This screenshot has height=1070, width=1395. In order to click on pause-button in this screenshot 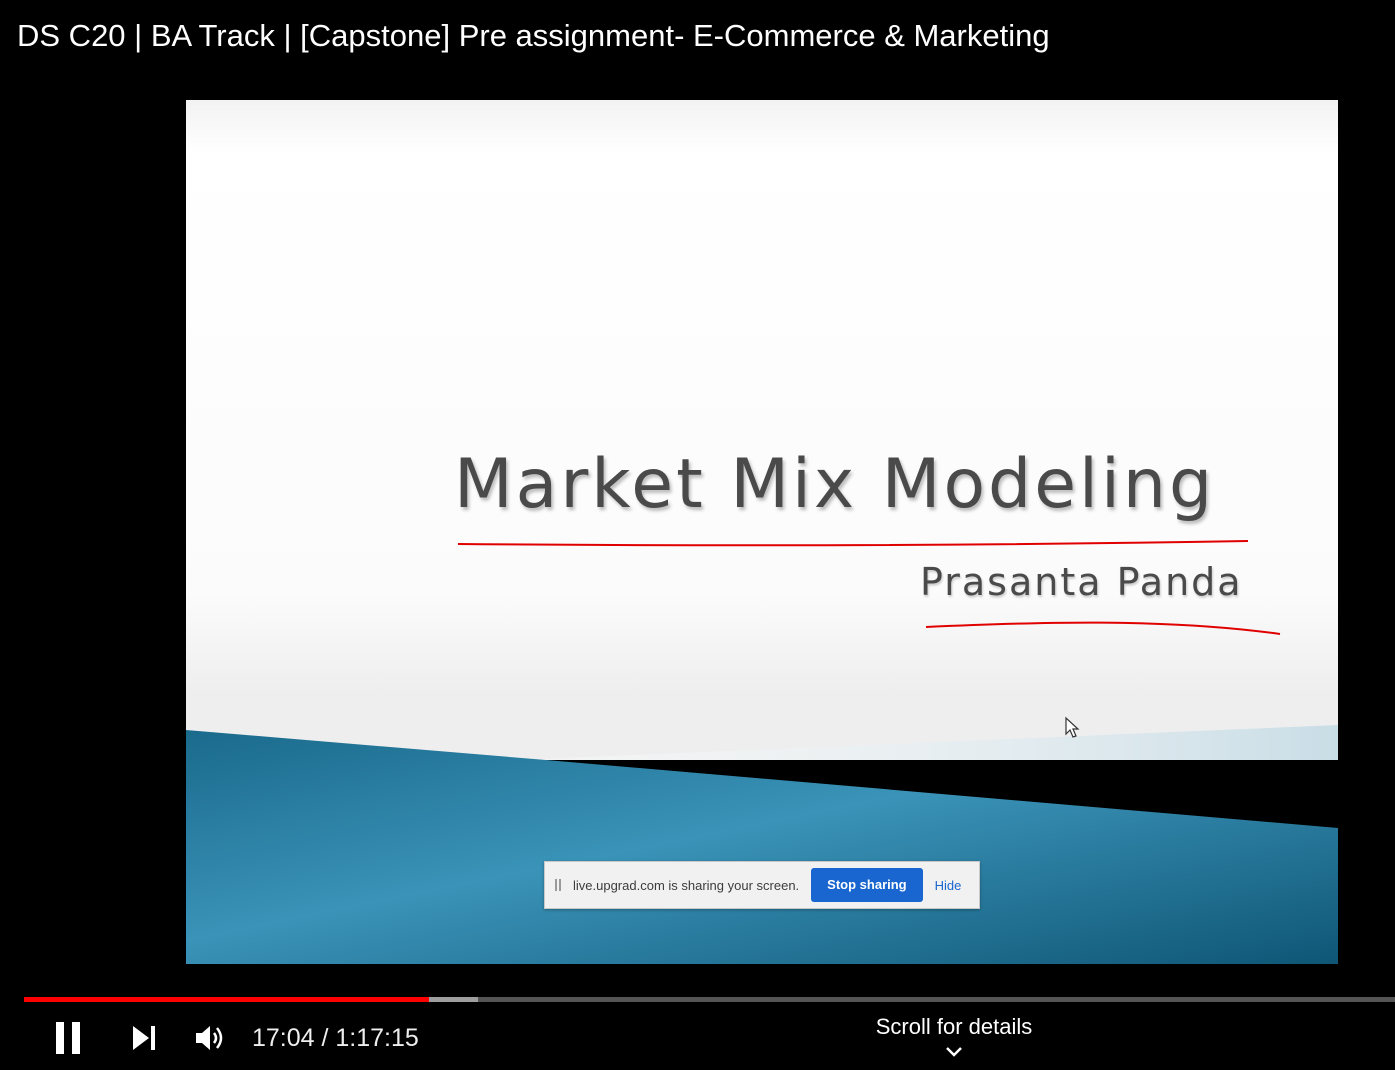, I will do `click(68, 1038)`.